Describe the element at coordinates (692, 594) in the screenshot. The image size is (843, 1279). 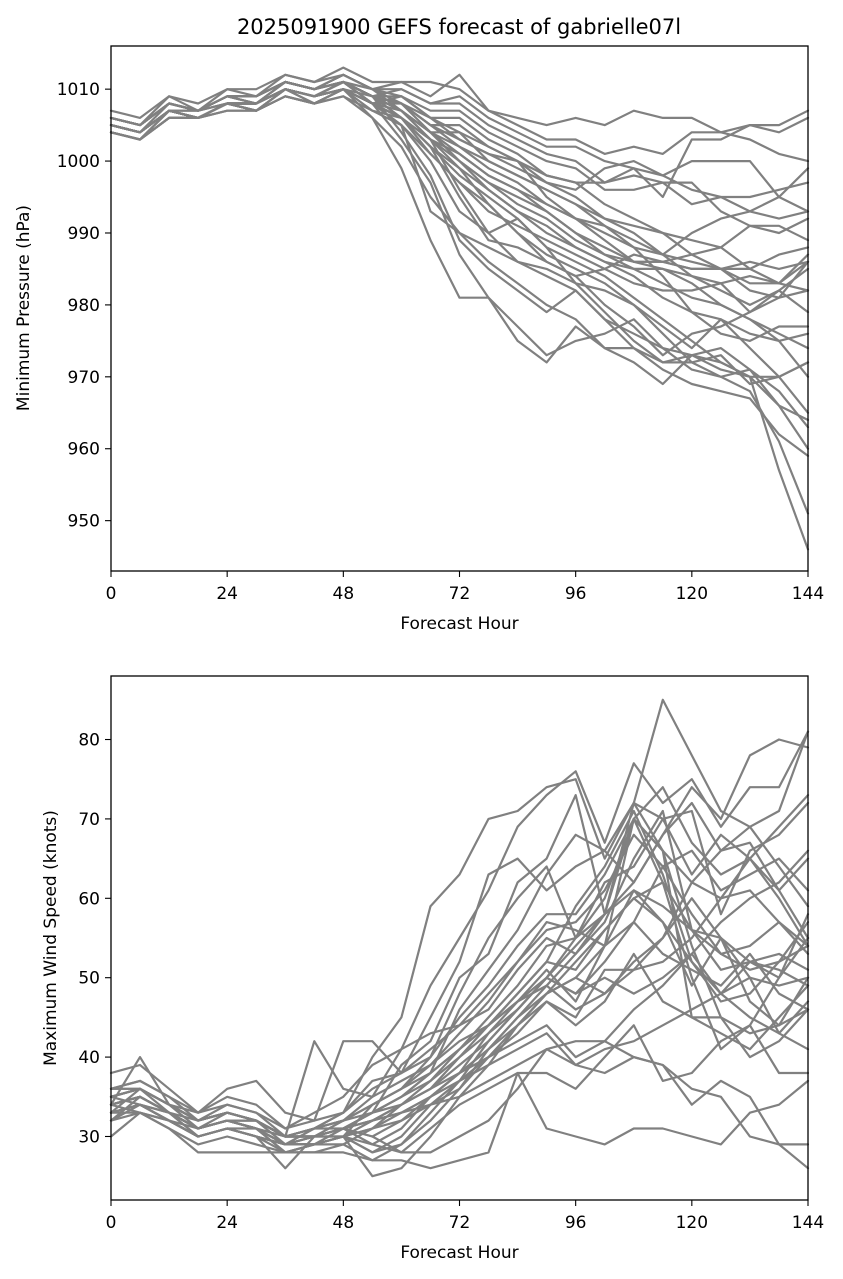
I see `pressure-x-tick-label: 120` at that location.